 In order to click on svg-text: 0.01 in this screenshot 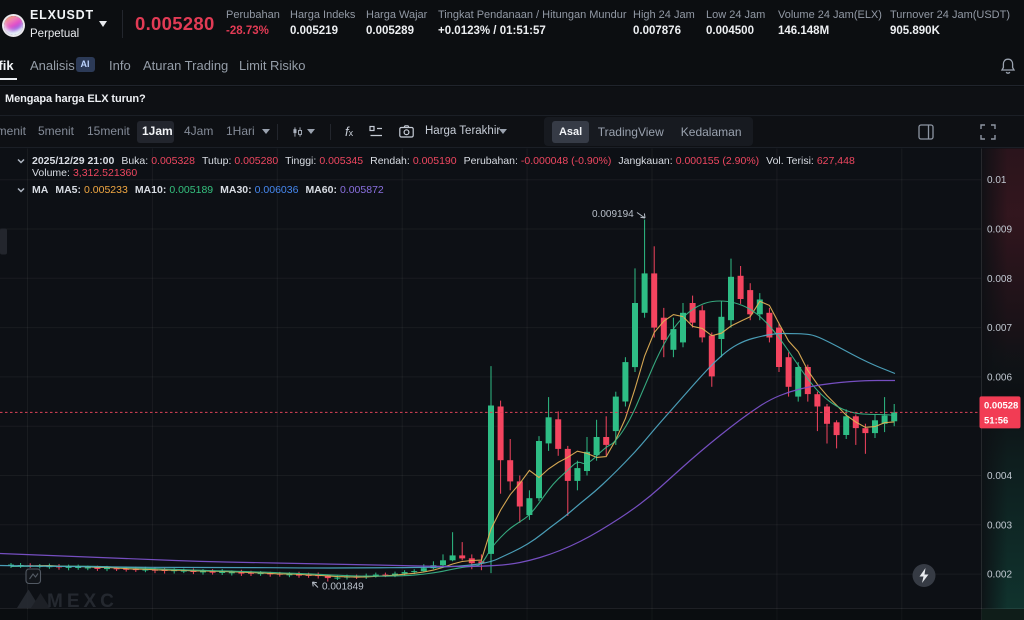, I will do `click(997, 180)`.